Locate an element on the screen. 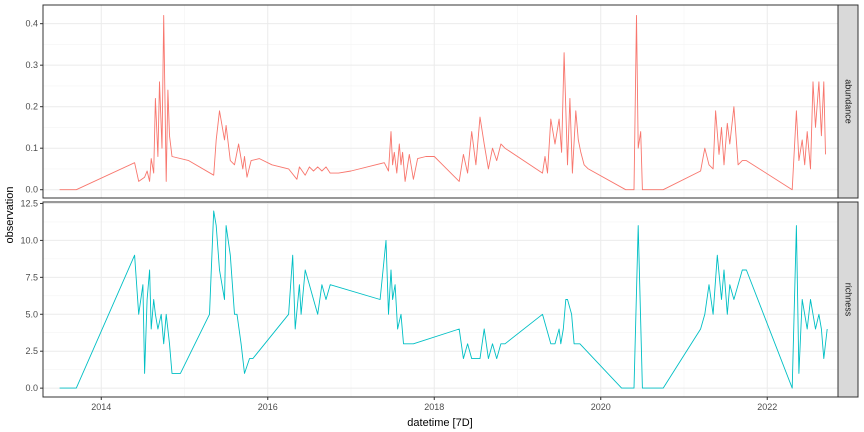 The width and height of the screenshot is (864, 432). x-tick-label: 2020 is located at coordinates (601, 407).